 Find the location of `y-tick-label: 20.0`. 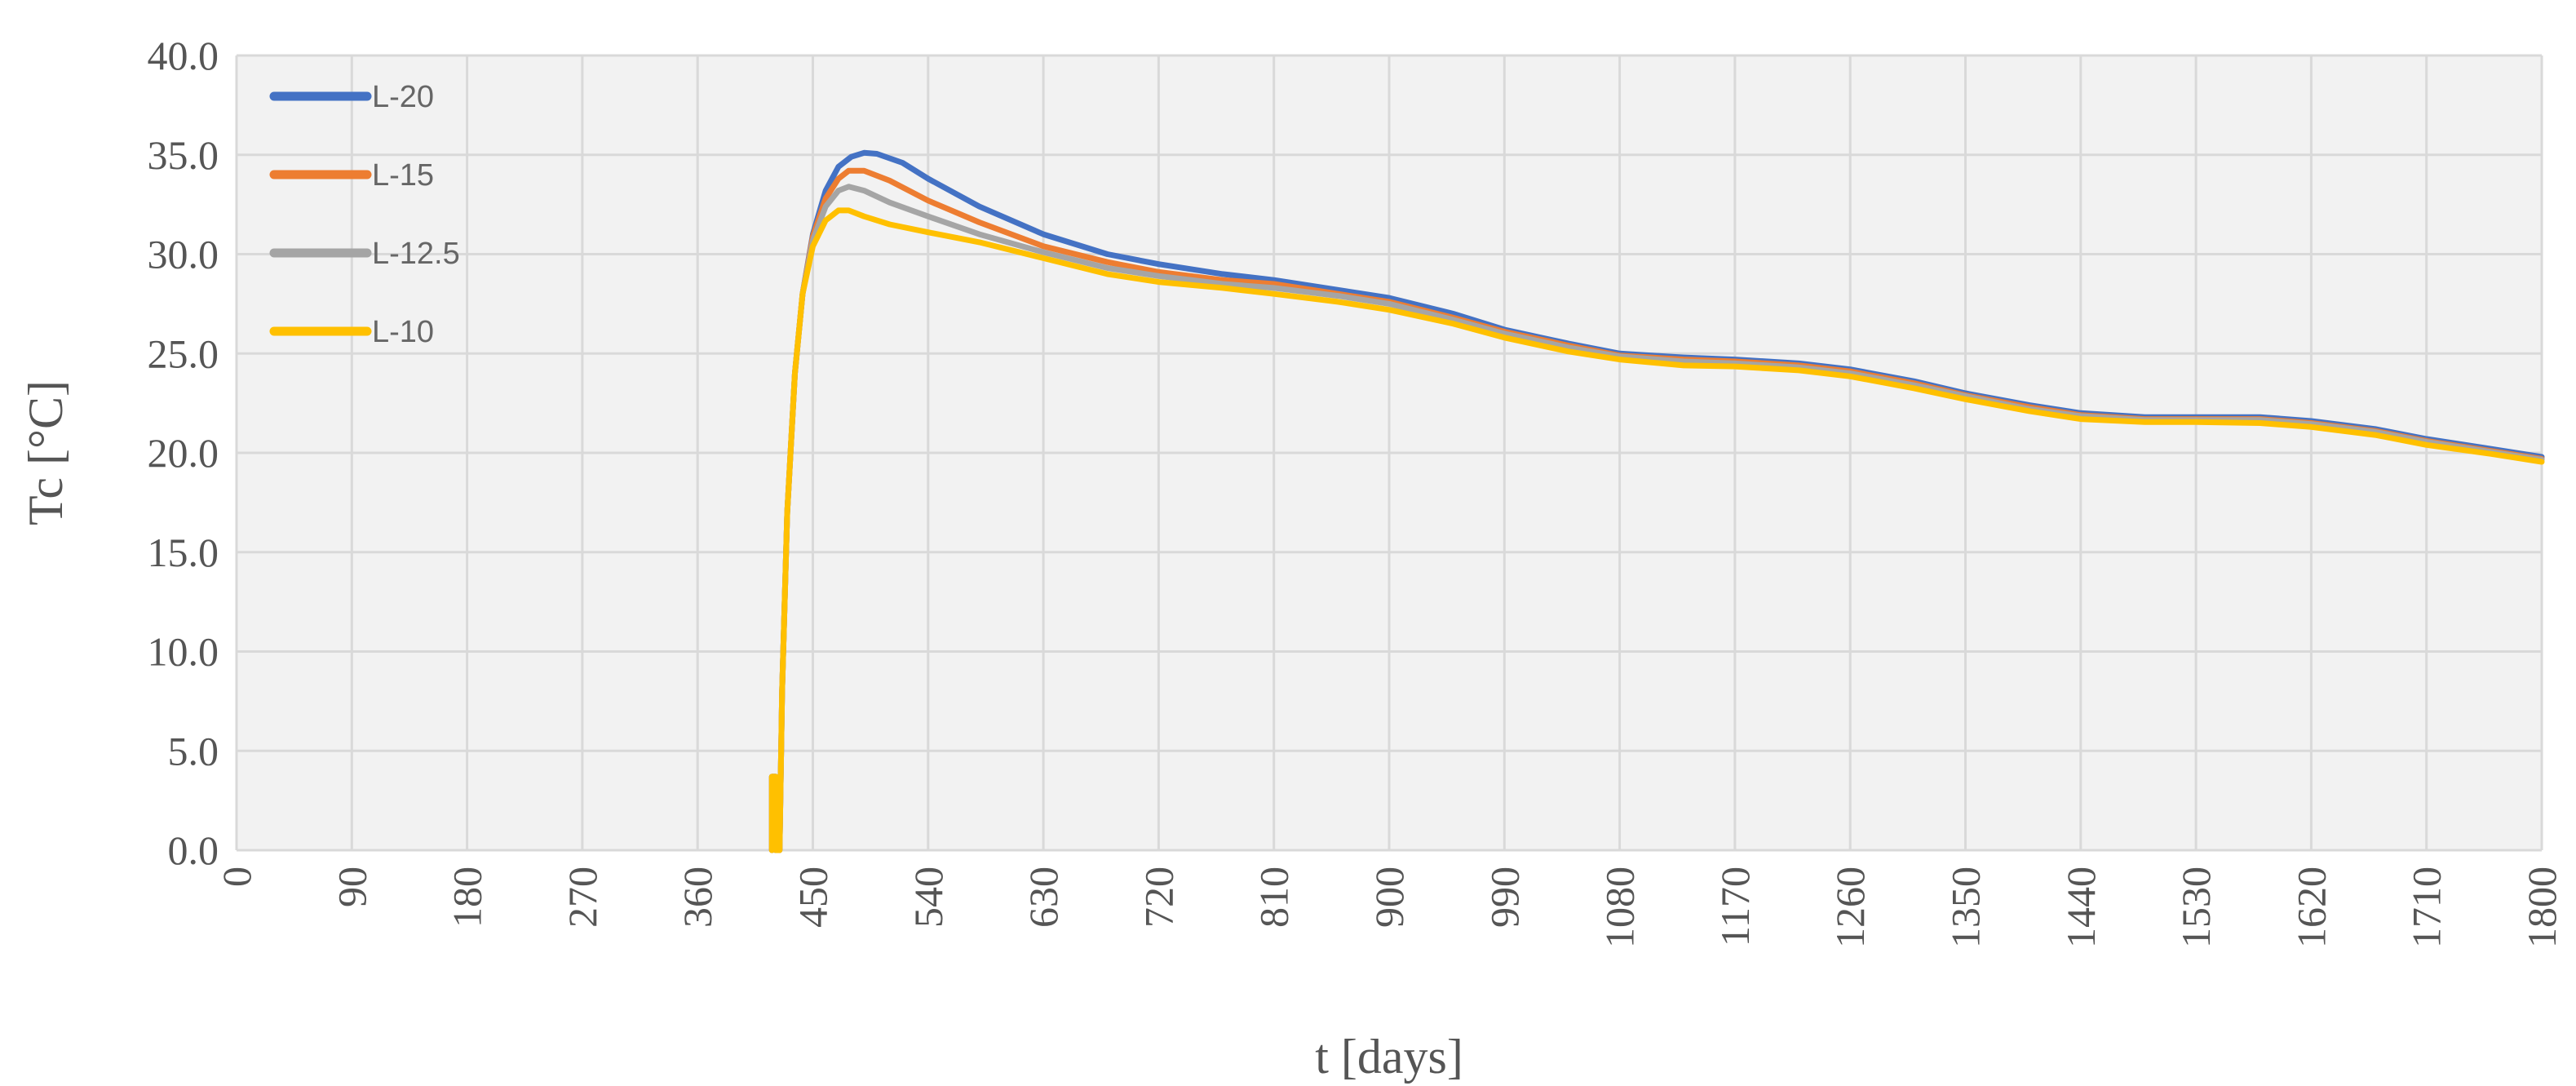

y-tick-label: 20.0 is located at coordinates (183, 453).